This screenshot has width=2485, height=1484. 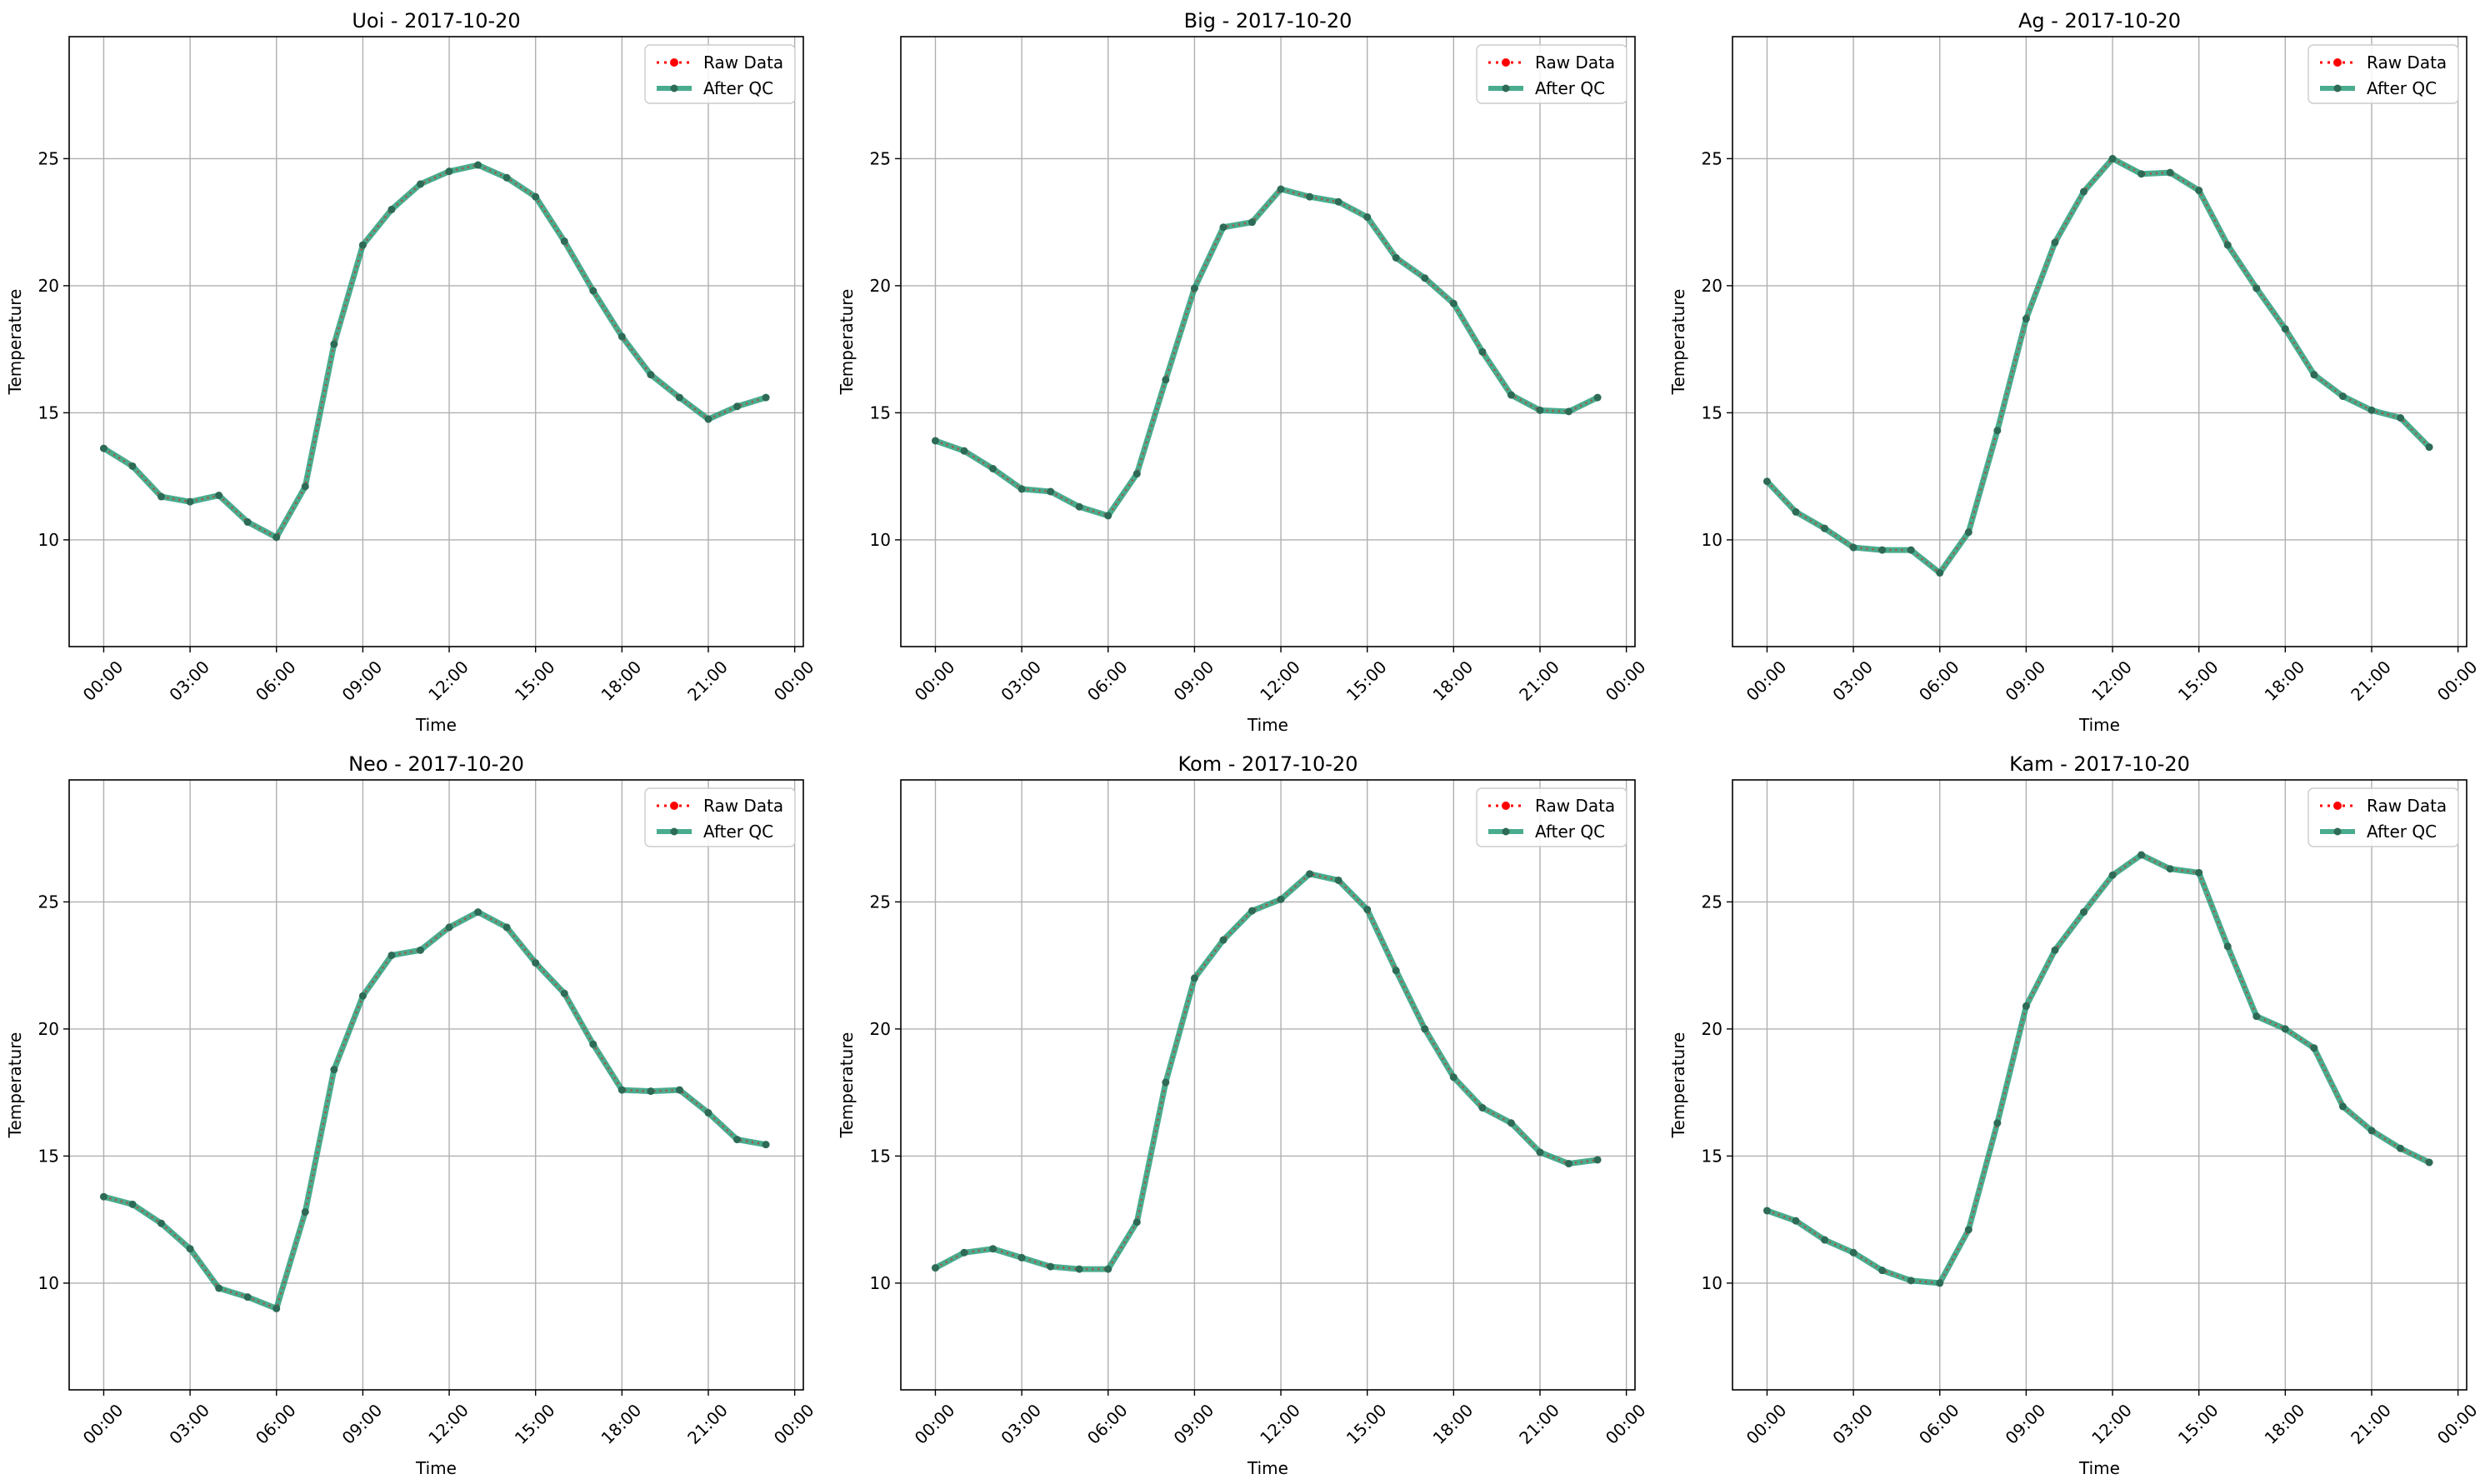 I want to click on x-tick-label: 03:00, so click(x=1021, y=1424).